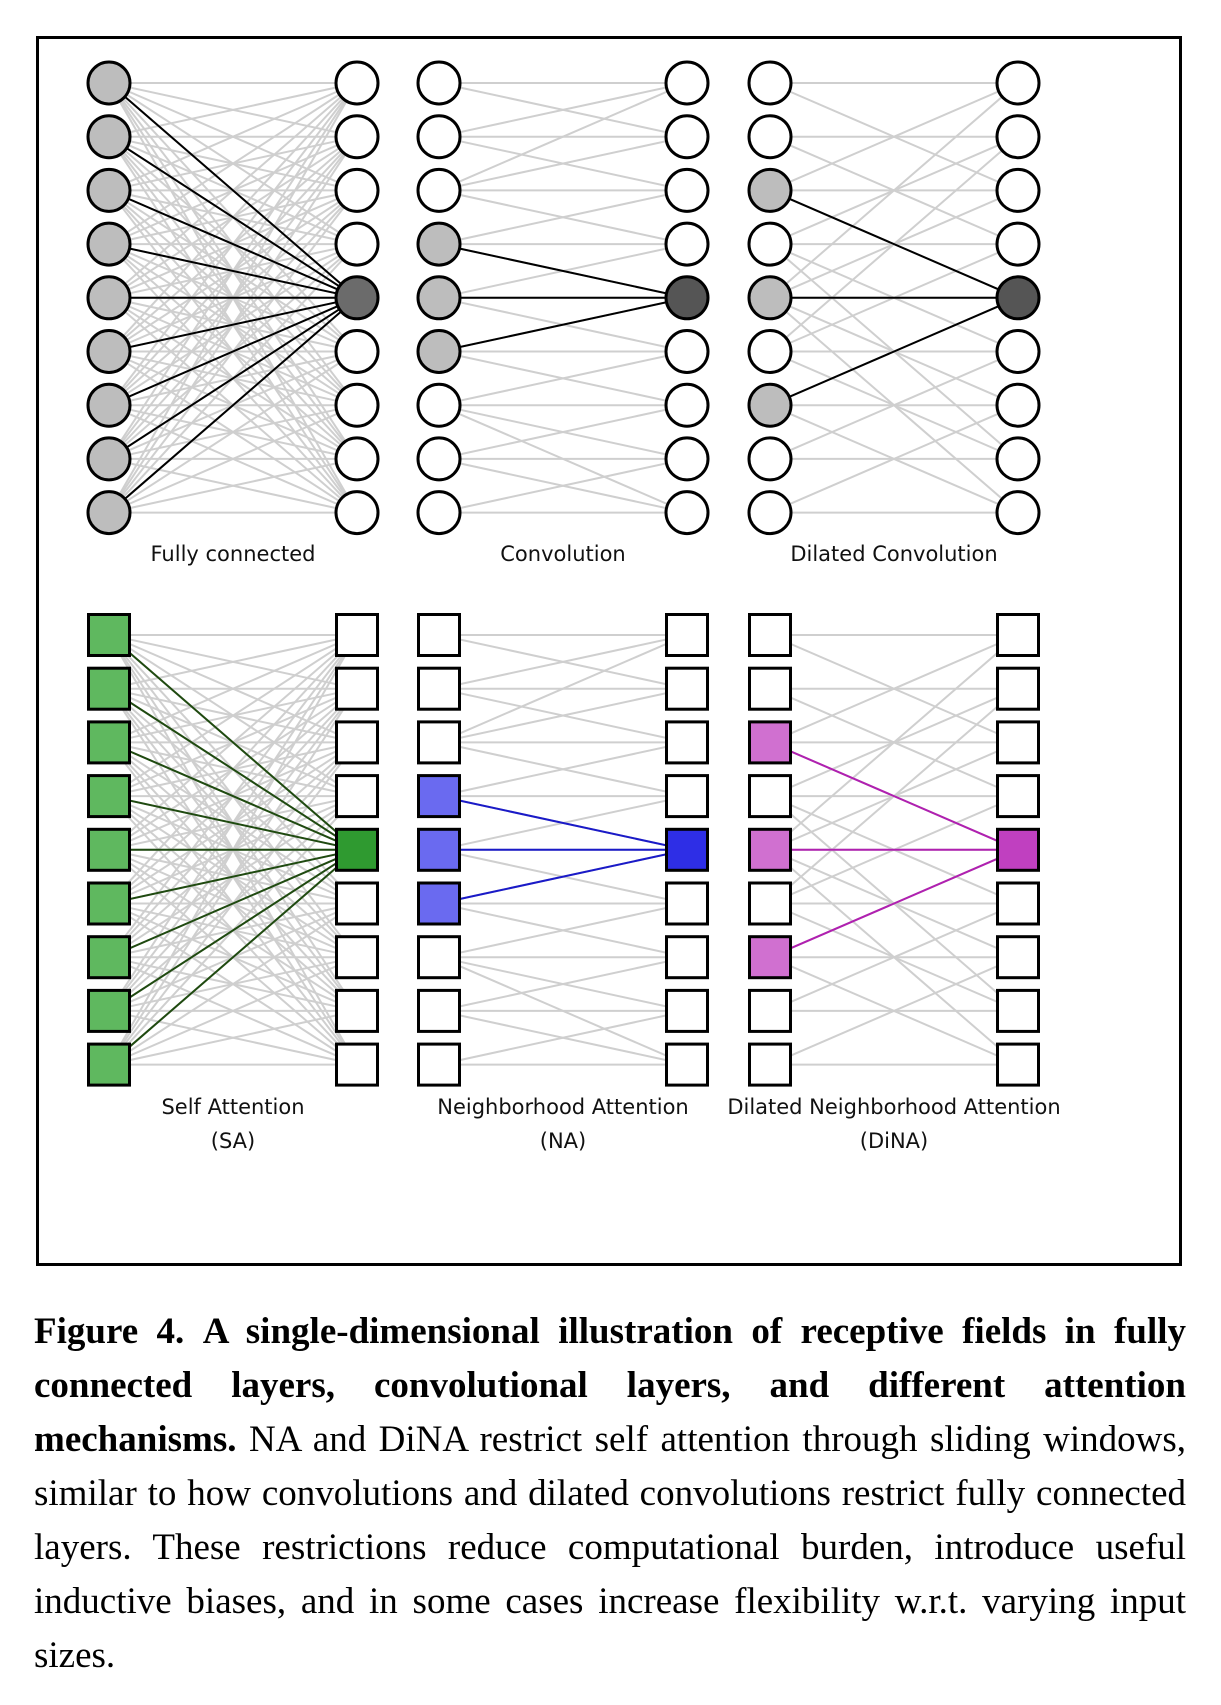 The image size is (1221, 1705). I want to click on panel-dconv-label: Dilated Convolution, so click(893, 554).